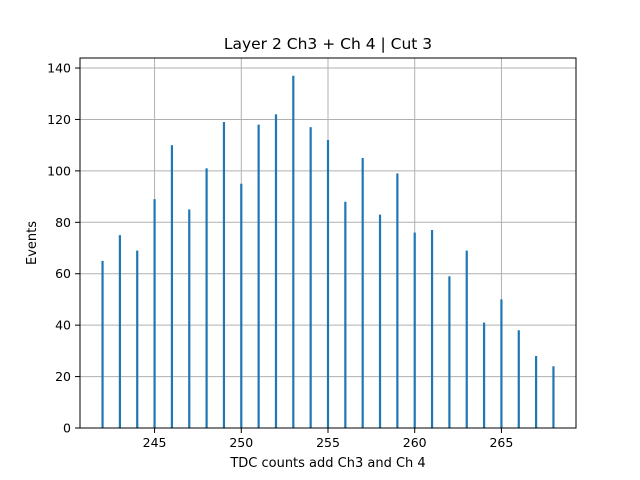 The height and width of the screenshot is (480, 640). I want to click on x-axis-label: TDC counts add Ch3 and Ch 4, so click(327, 463).